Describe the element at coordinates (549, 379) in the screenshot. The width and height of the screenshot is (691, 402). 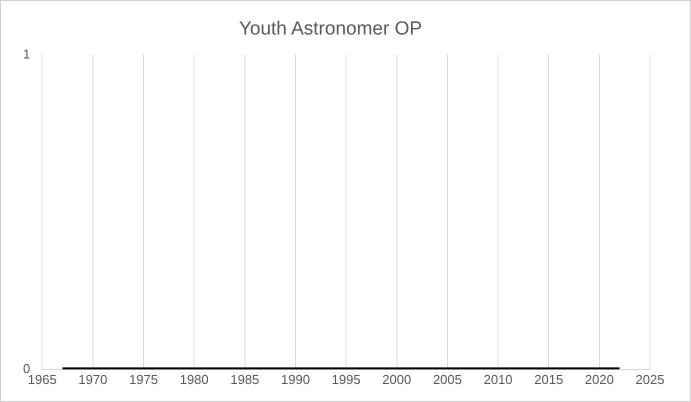
I see `x-tick-label: 2015` at that location.